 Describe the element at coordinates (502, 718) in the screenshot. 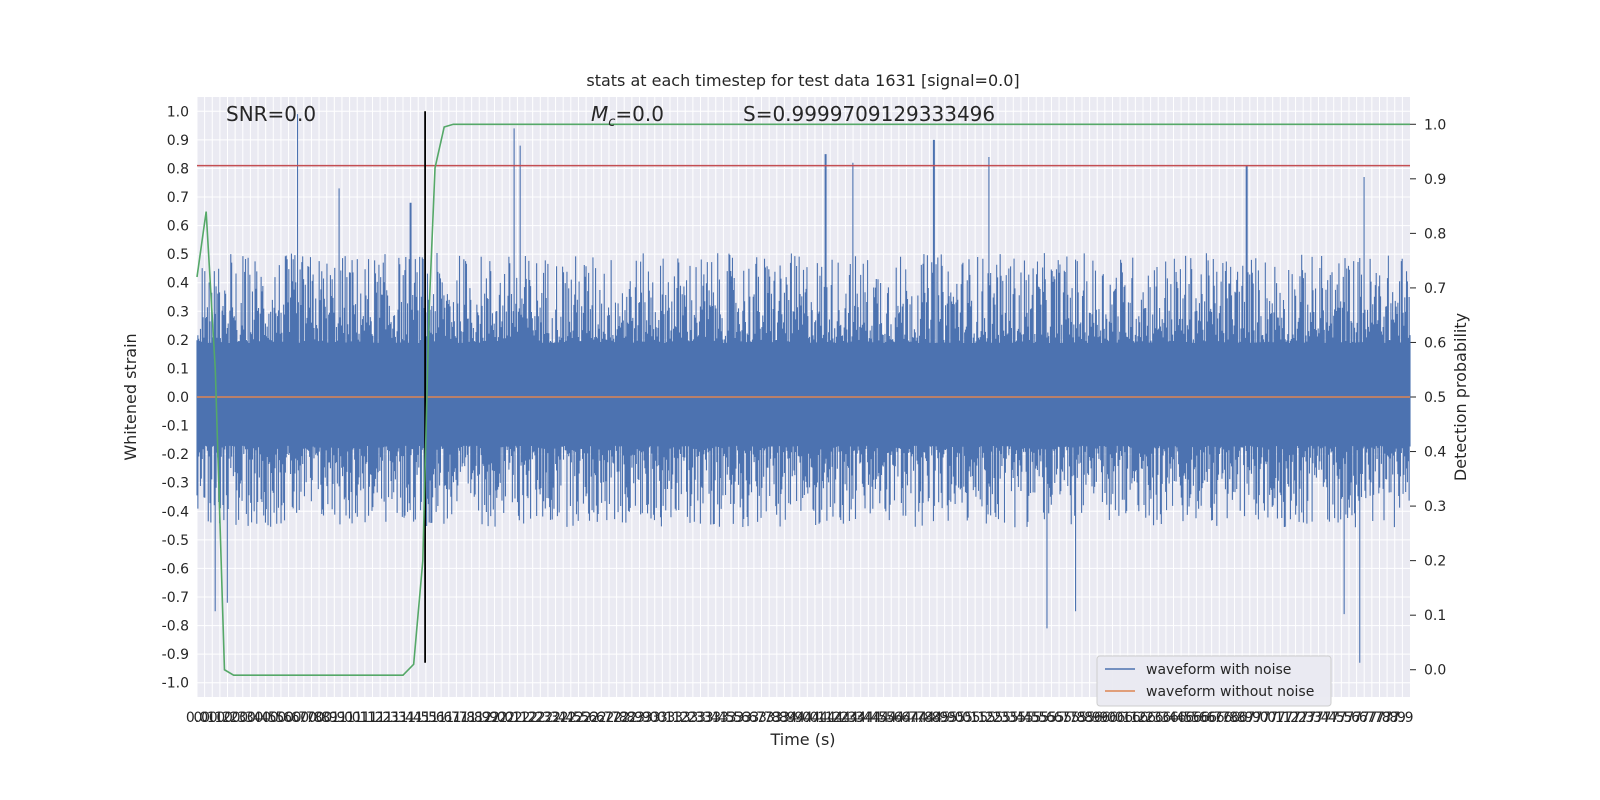

I see `x-tick-label: 2.0` at that location.